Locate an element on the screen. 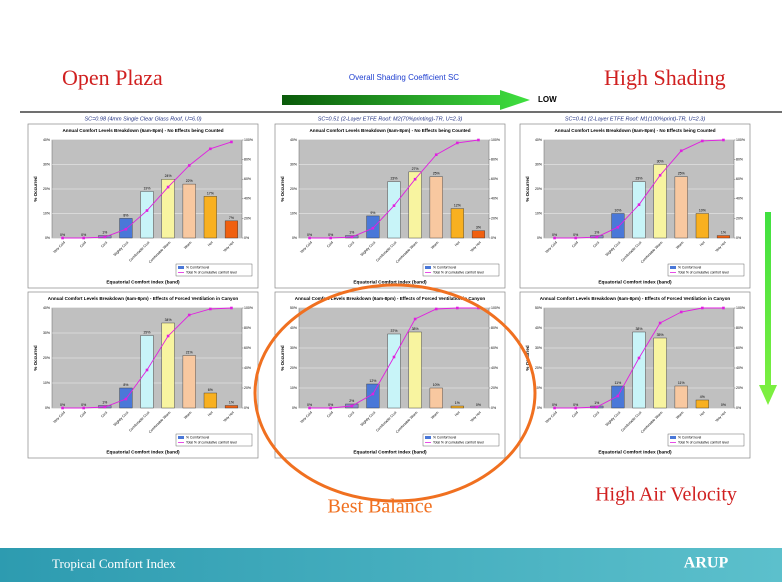 Image resolution: width=782 pixels, height=587 pixels. data-label: 21% is located at coordinates (189, 352).